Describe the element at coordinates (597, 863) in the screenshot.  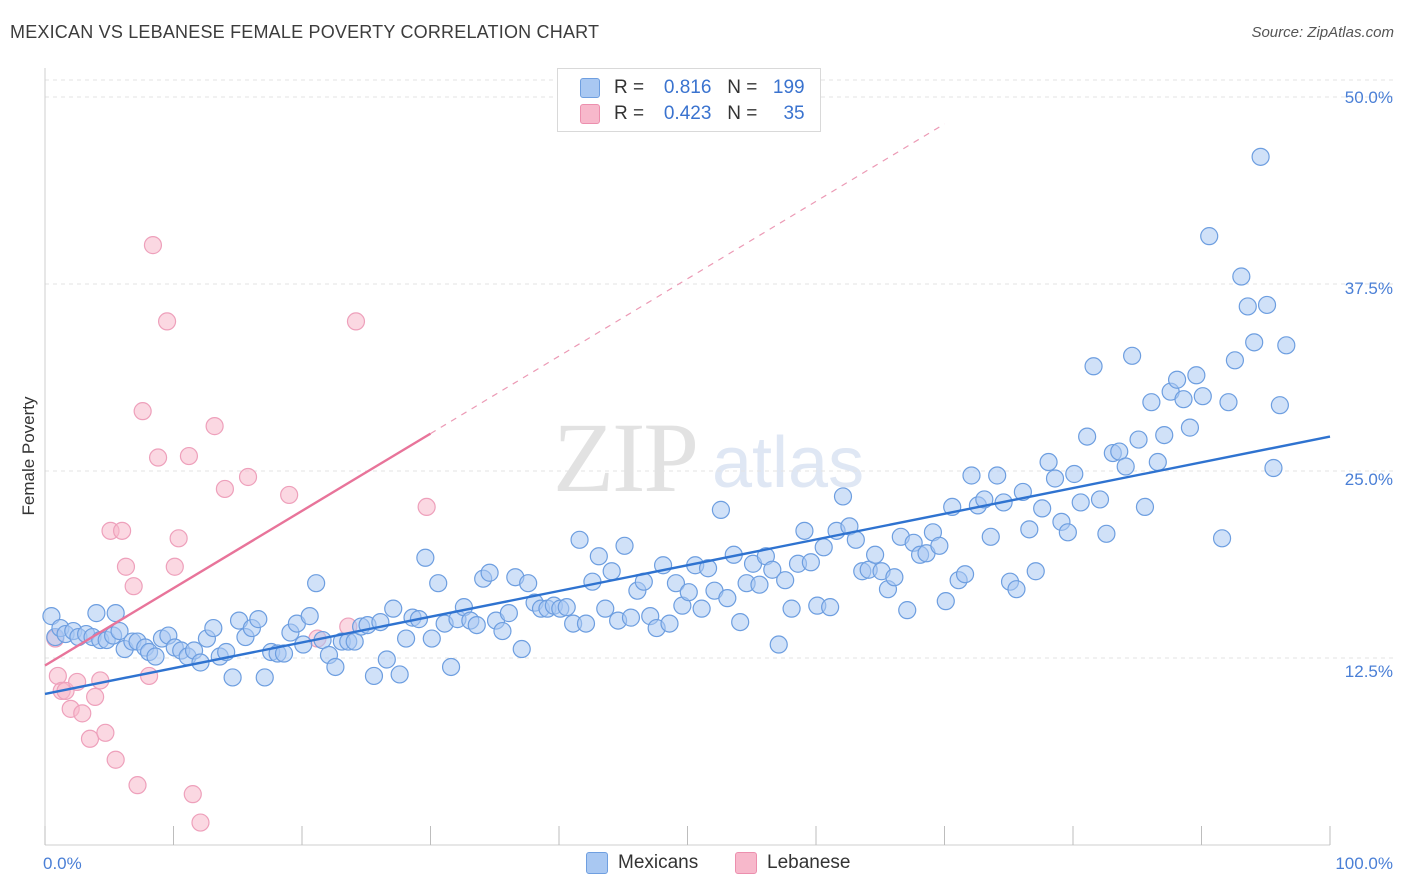
I see `mexicans-legend-swatch` at that location.